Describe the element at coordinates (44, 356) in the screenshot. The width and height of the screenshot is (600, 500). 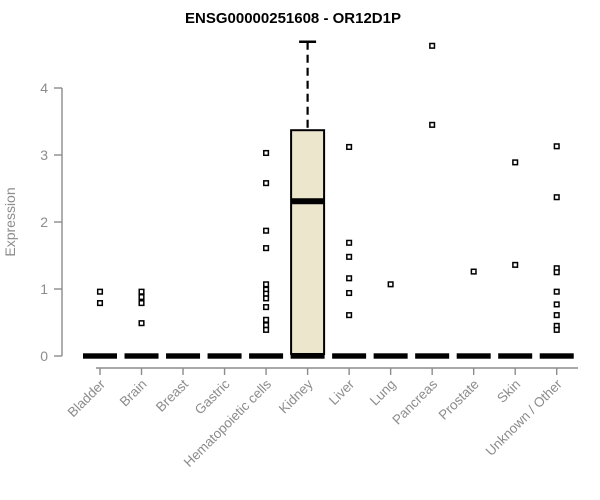
I see `y-tick-label: 0` at that location.